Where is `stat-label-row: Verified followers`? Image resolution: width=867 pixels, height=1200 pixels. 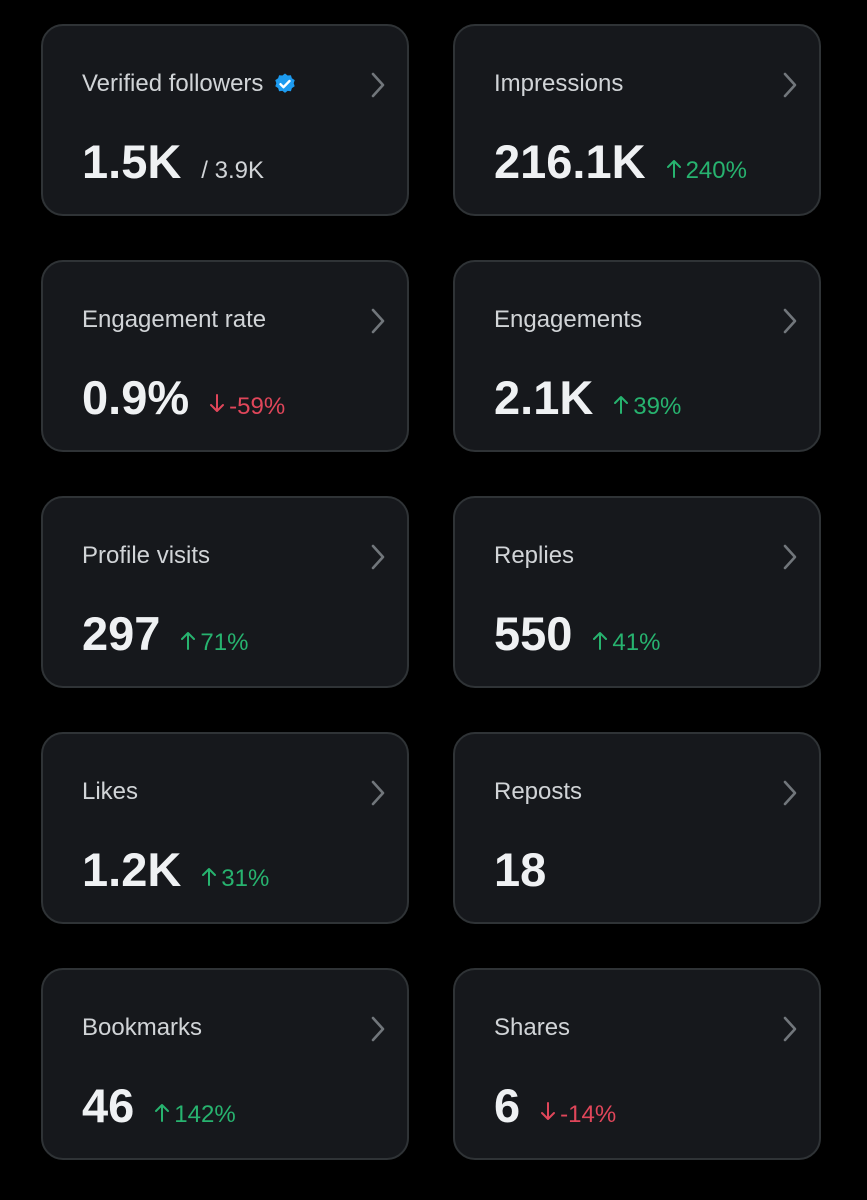 stat-label-row: Verified followers is located at coordinates (189, 84).